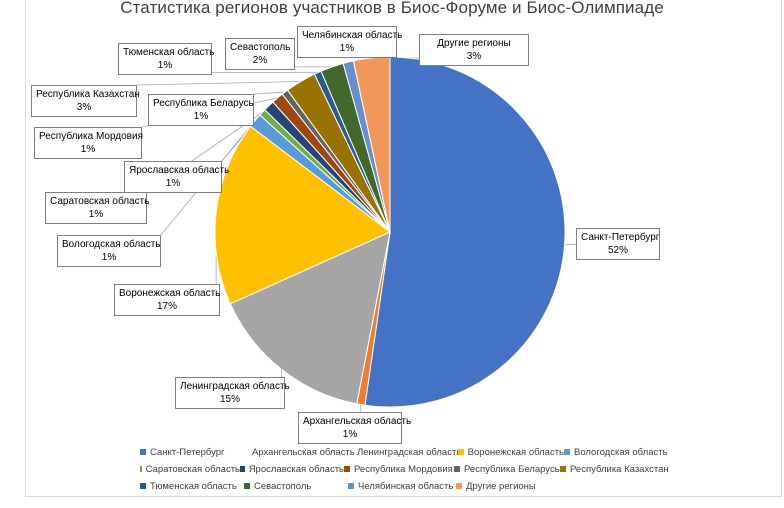 This screenshot has width=784, height=508. Describe the element at coordinates (229, 399) in the screenshot. I see `data-label-value: 15%` at that location.